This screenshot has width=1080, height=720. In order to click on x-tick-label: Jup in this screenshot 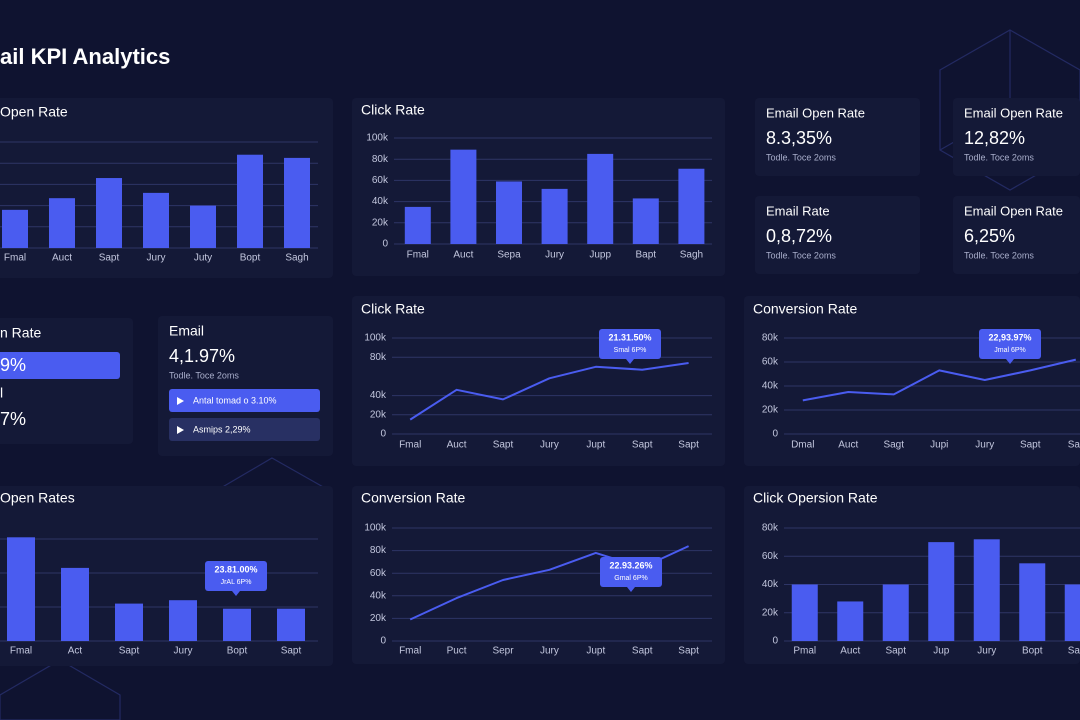, I will do `click(941, 651)`.